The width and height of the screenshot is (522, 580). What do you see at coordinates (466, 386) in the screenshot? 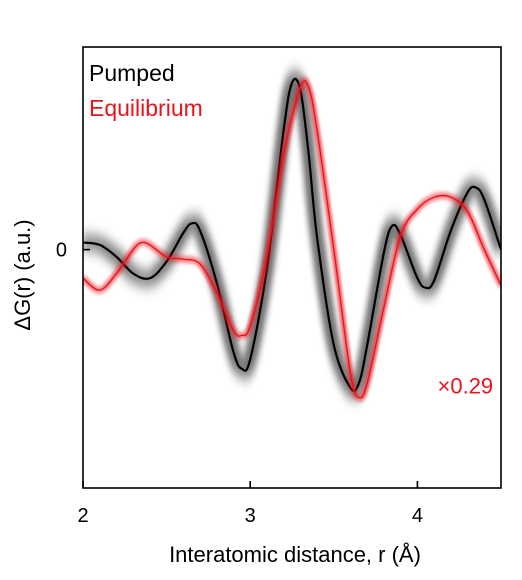
I see `scale-factor-annotation: ×0.29` at bounding box center [466, 386].